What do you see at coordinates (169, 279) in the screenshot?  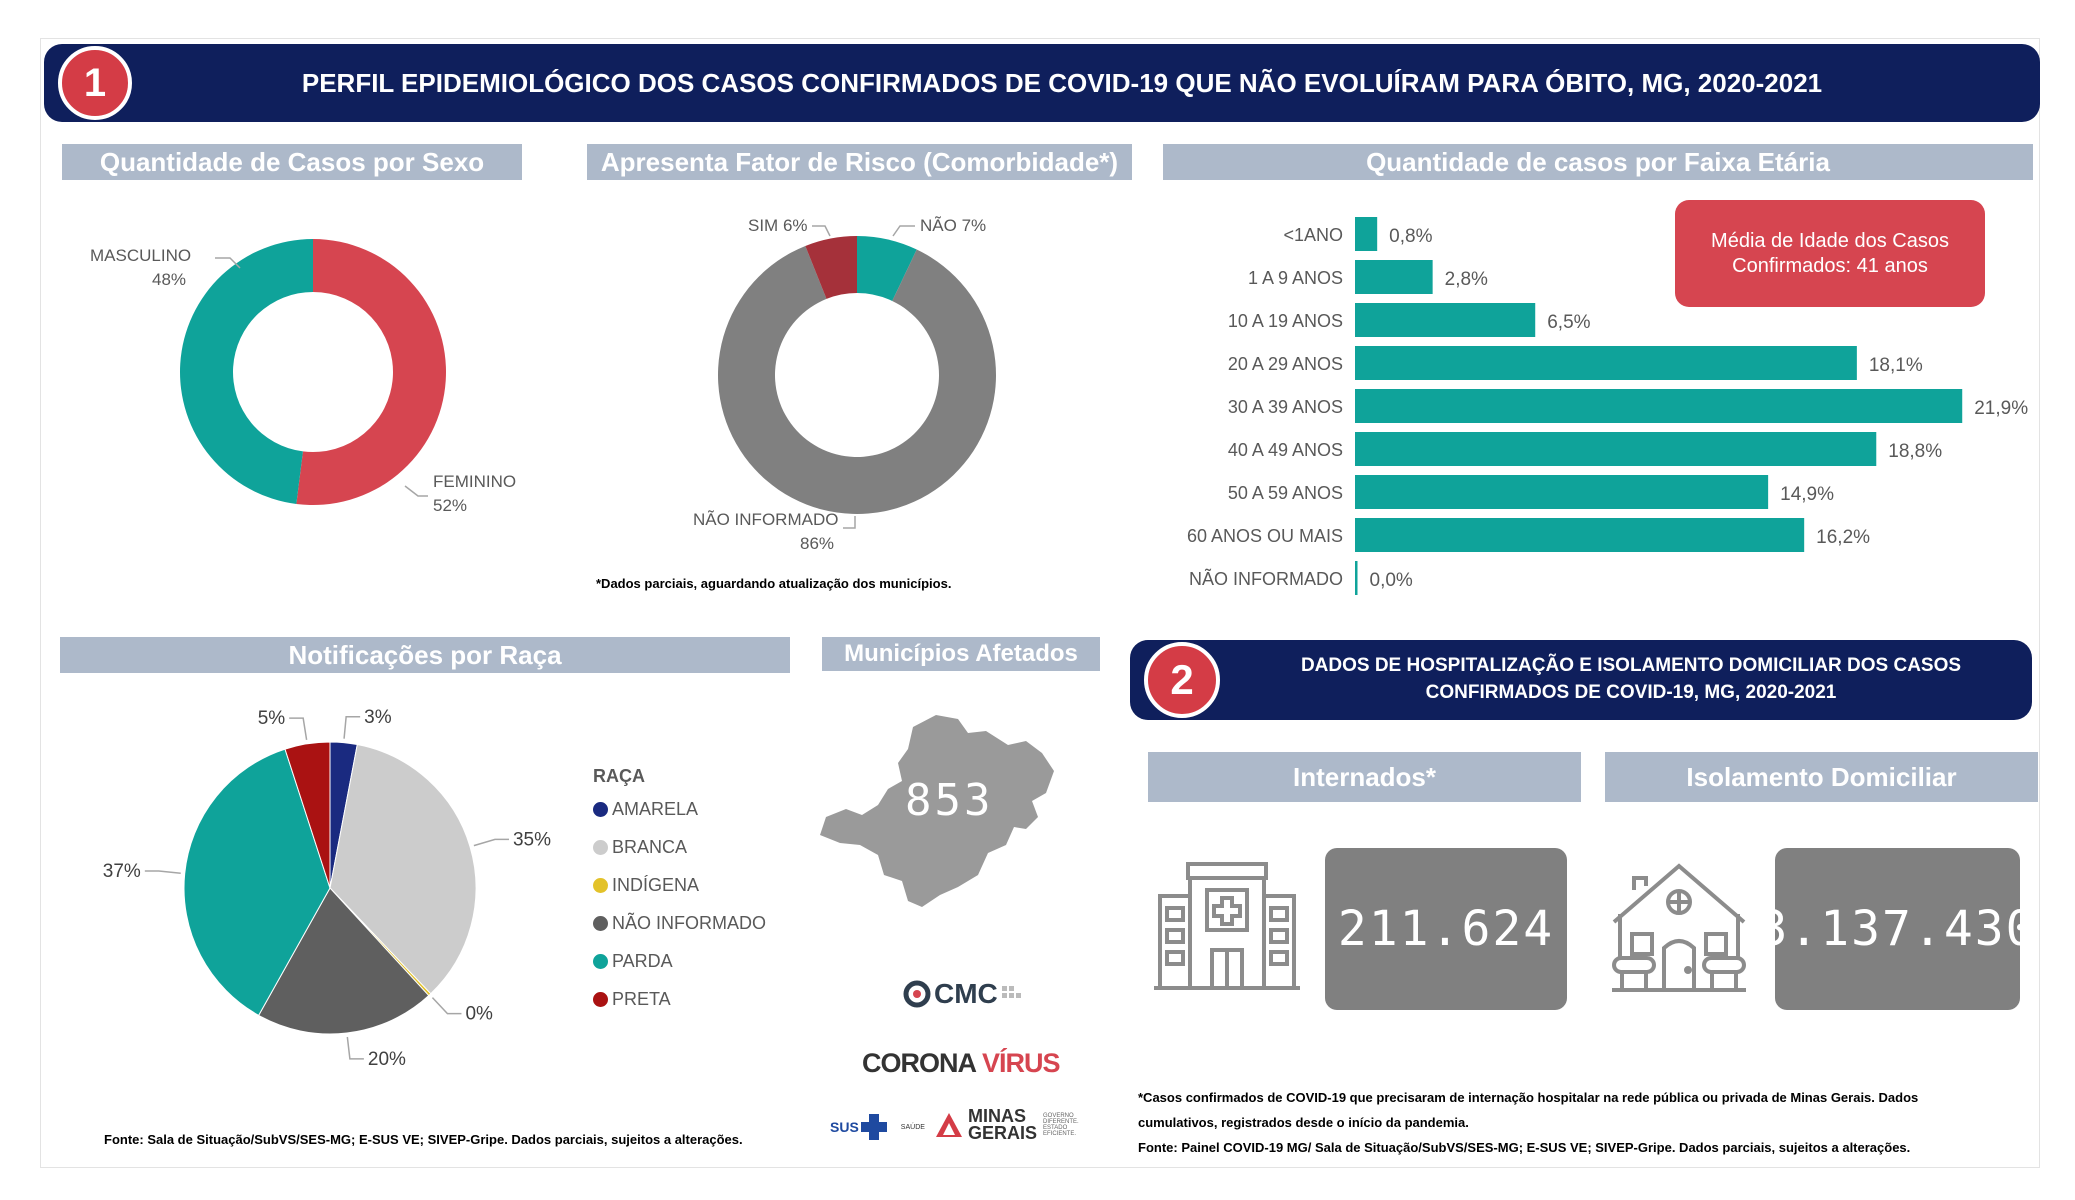 I see `masculino-pct: 48%` at bounding box center [169, 279].